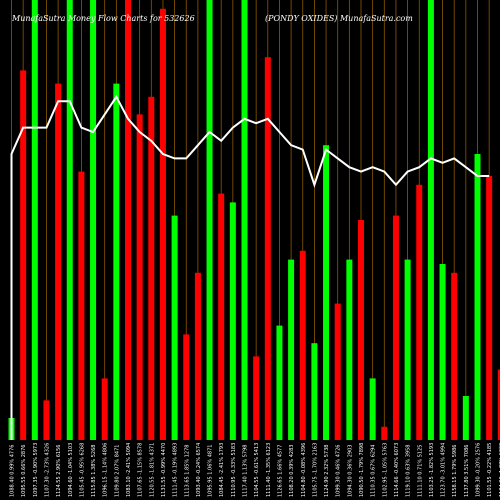 The width and height of the screenshot is (500, 500). I want to click on x-tick-label: 1096.15 -1.14% 4806, so click(106, 470).